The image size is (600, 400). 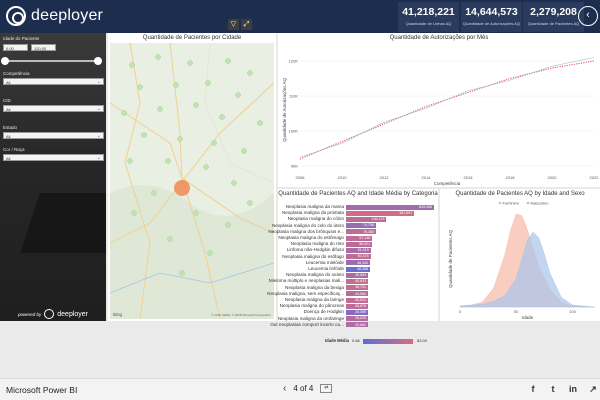 I want to click on age-max-input: 120,00, so click(x=43, y=47).